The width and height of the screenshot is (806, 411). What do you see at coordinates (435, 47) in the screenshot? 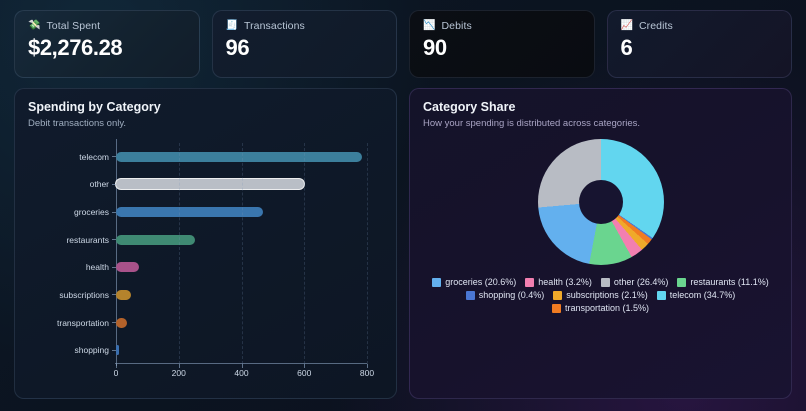
I see `stat-value: 90` at bounding box center [435, 47].